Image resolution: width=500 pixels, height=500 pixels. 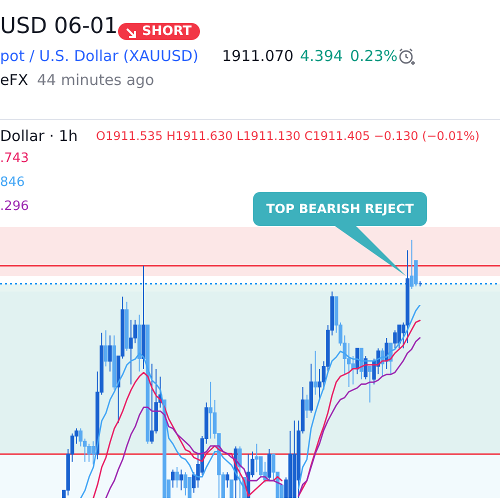 I want to click on text: 1911.070, so click(x=258, y=56).